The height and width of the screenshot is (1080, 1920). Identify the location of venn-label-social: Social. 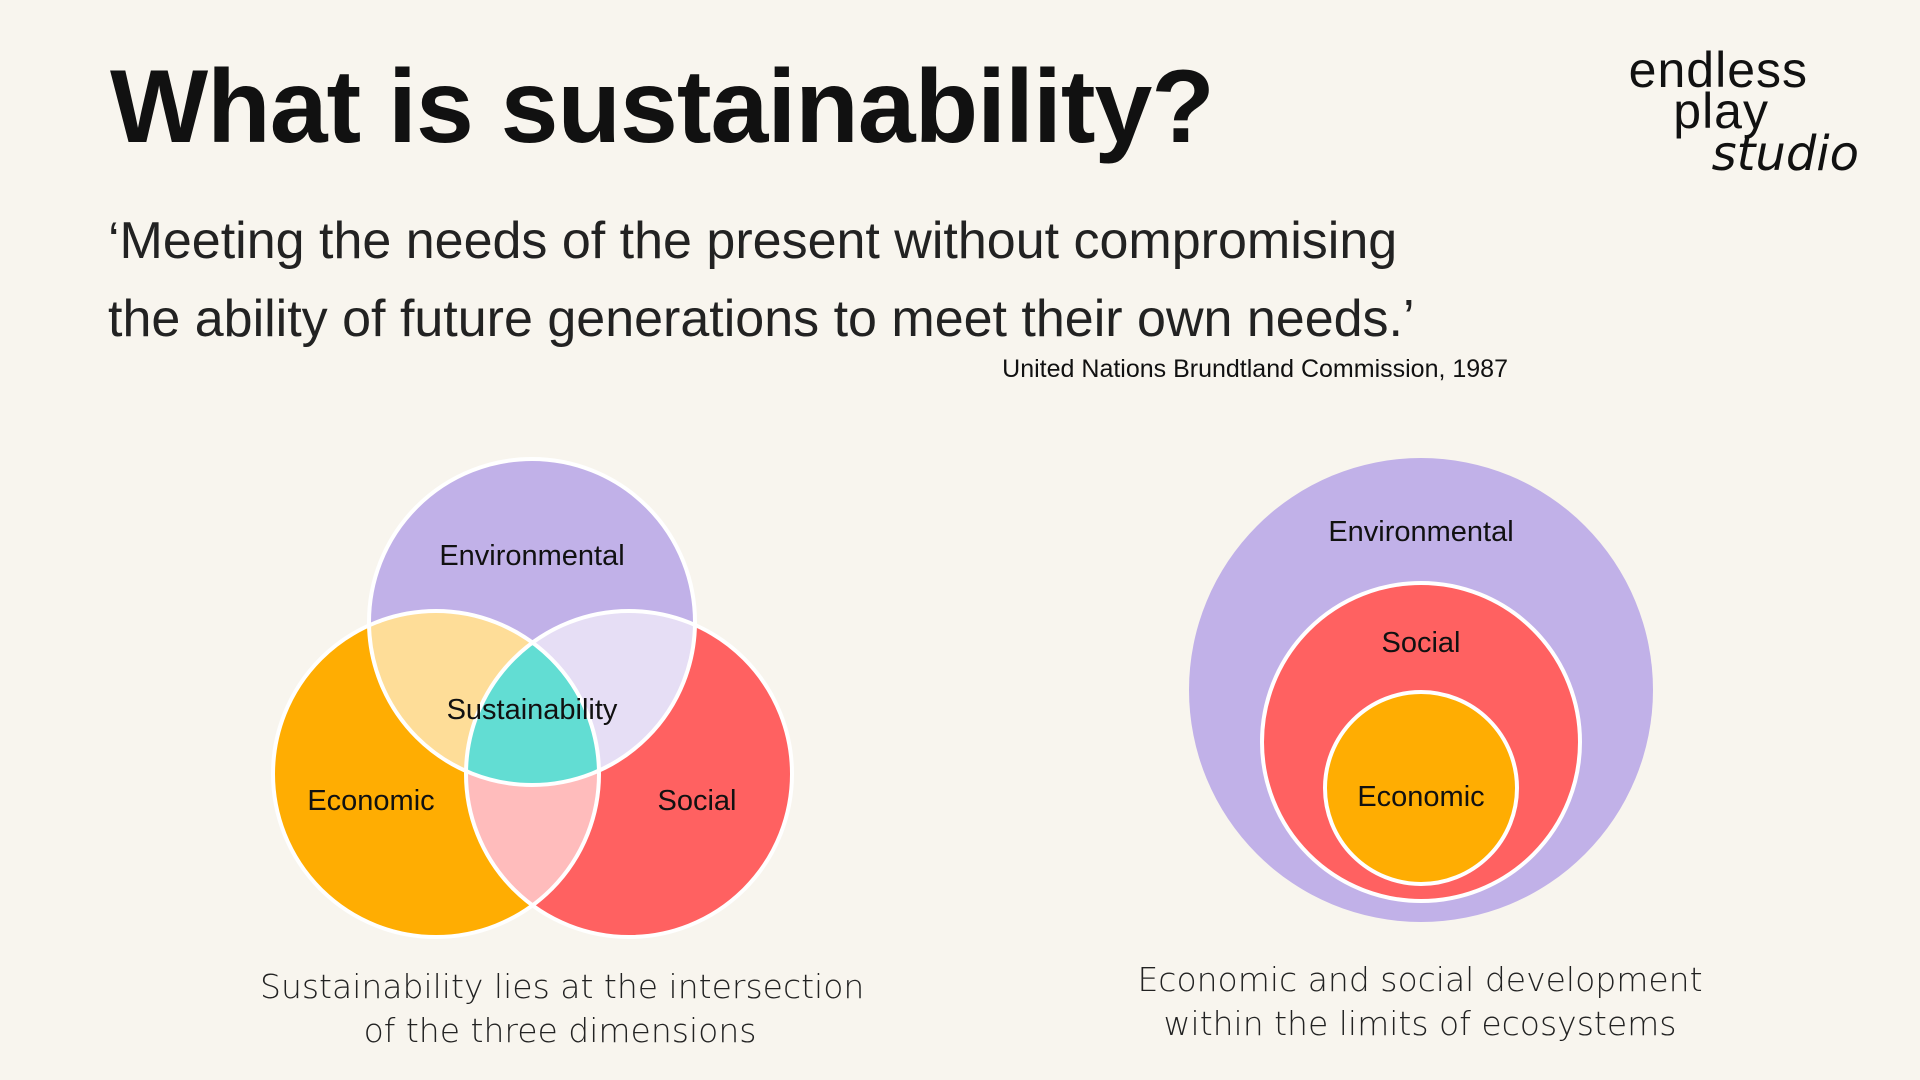
(697, 801).